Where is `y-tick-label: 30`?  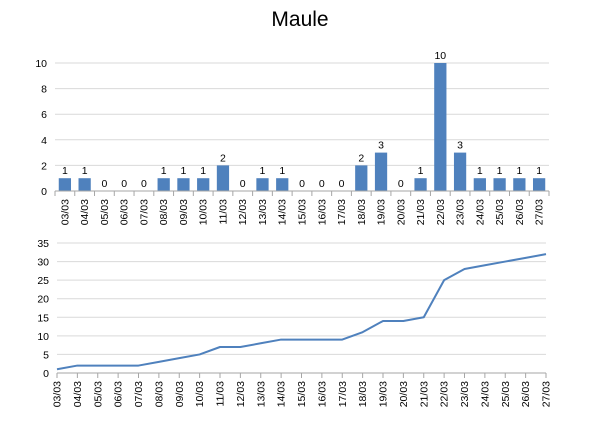
y-tick-label: 30 is located at coordinates (43, 263).